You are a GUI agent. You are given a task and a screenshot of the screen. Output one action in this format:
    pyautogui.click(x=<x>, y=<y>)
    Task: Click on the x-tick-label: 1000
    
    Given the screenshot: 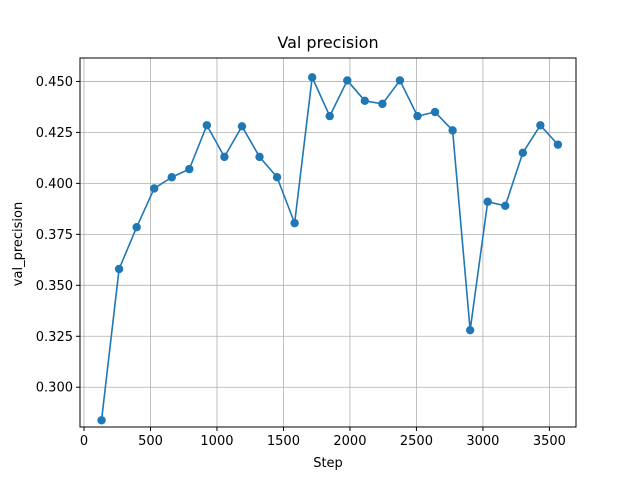 What is the action you would take?
    pyautogui.click(x=216, y=441)
    